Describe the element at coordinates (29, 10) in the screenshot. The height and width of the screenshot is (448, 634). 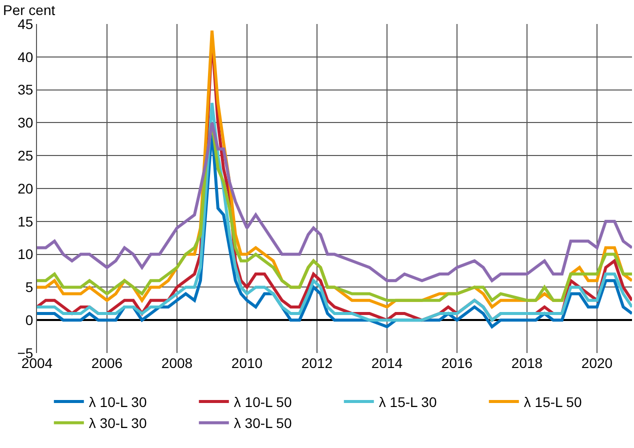
I see `y-axis-title: Per cent` at that location.